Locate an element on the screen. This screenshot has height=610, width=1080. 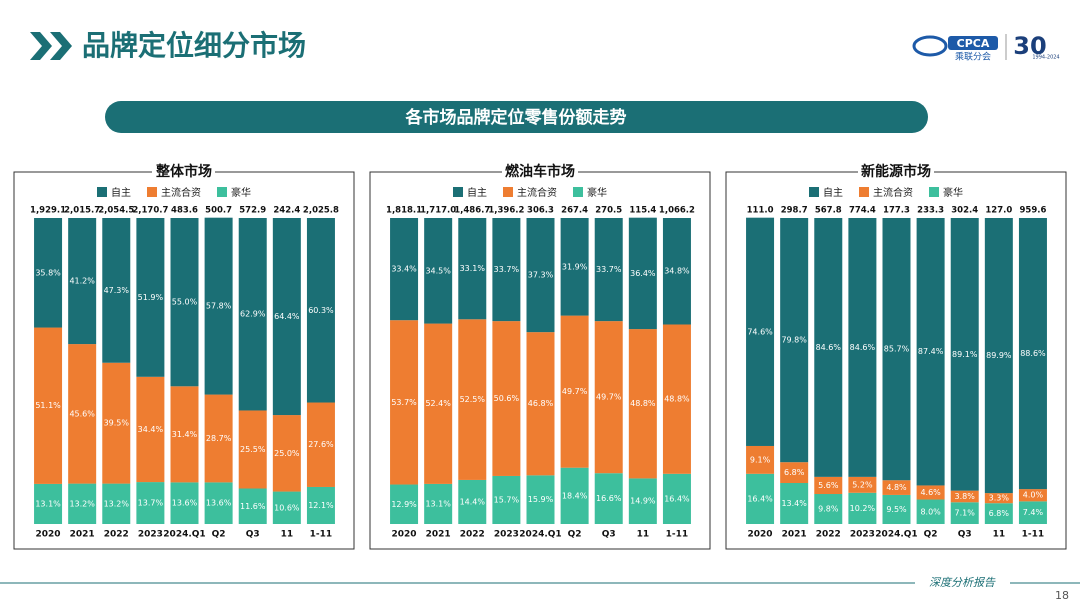
total-label: 567.8 is located at coordinates (828, 211).